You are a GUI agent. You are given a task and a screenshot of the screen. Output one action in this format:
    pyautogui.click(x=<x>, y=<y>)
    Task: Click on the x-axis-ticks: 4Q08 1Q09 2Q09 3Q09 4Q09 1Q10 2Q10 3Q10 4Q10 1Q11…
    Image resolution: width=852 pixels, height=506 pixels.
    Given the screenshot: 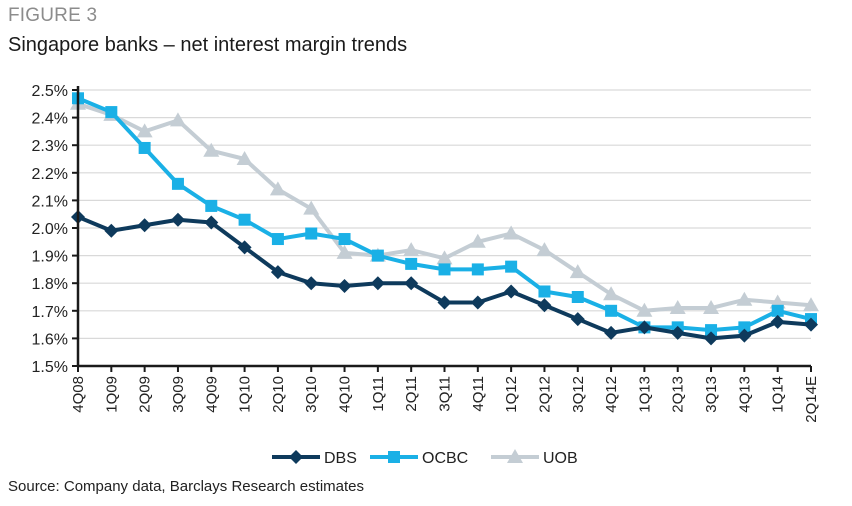 What is the action you would take?
    pyautogui.click(x=445, y=394)
    